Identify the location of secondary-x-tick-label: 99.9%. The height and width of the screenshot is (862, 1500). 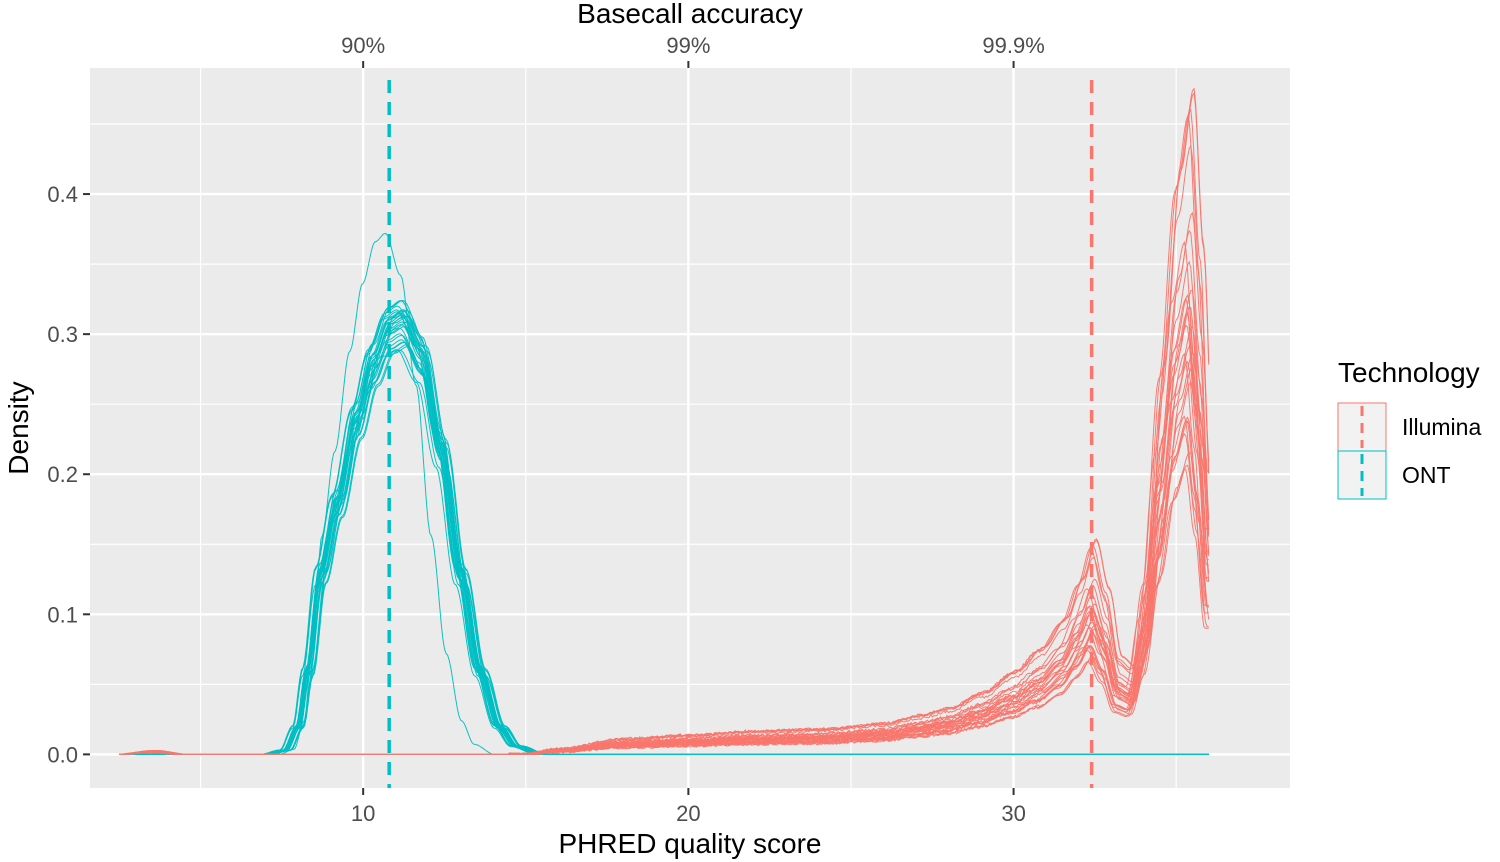
(1013, 45).